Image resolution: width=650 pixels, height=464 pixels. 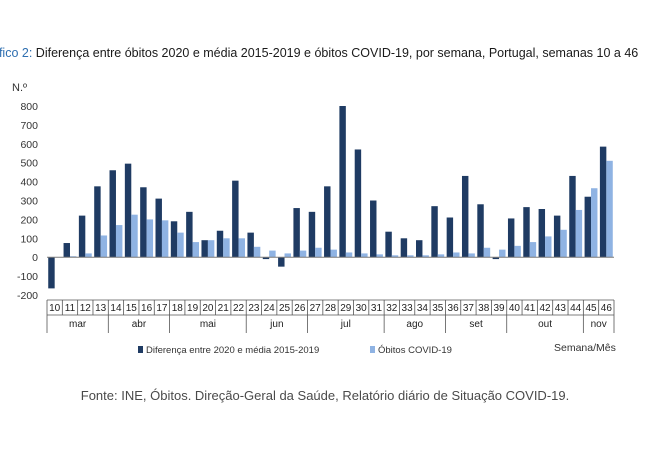 What do you see at coordinates (70, 308) in the screenshot?
I see `x-tick-label: 11` at bounding box center [70, 308].